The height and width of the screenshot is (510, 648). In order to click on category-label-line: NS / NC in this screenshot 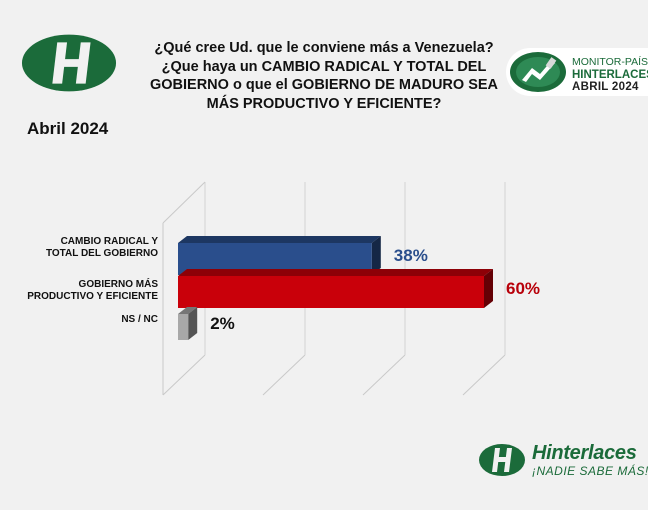, I will do `click(139, 319)`.